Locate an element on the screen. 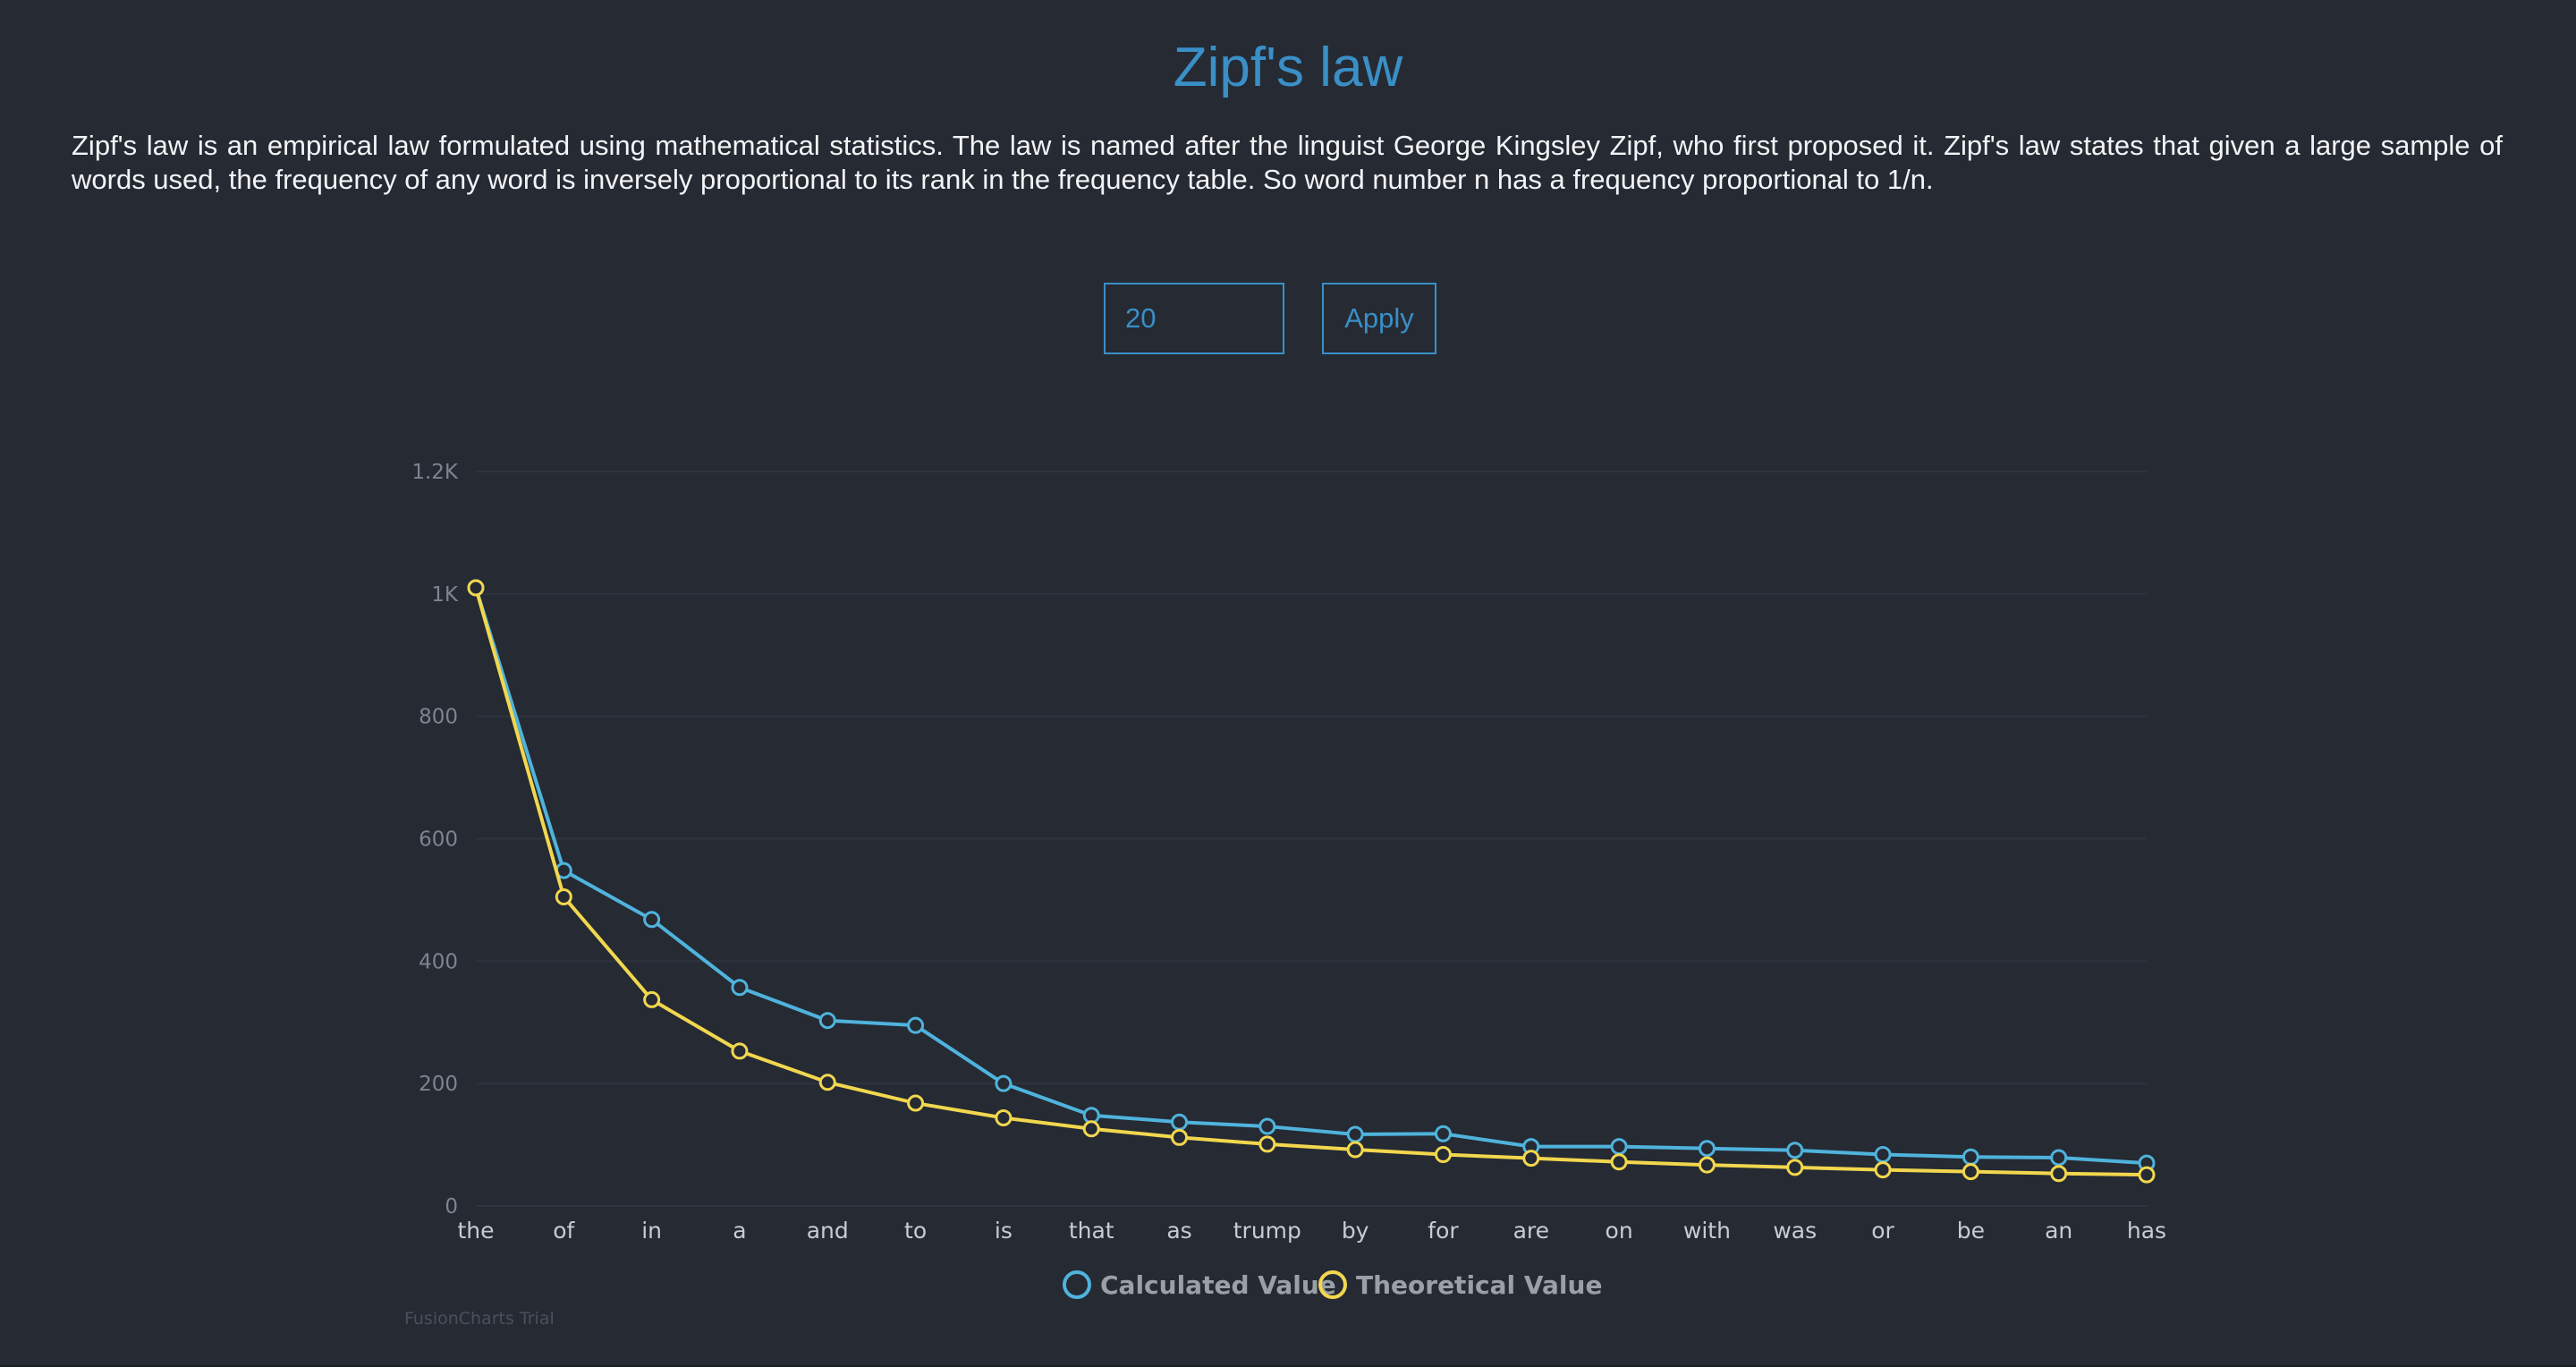 The image size is (2576, 1367). page-title: Zipf's law is located at coordinates (1288, 67).